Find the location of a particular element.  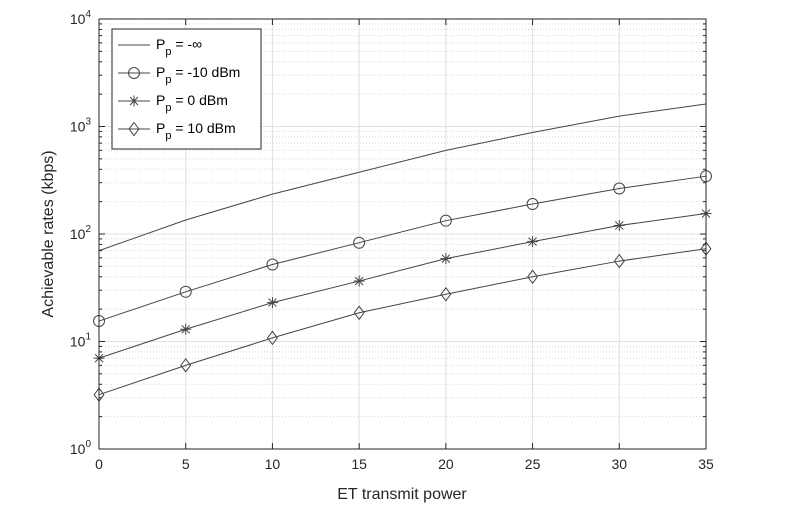

x-tick-label: 20 is located at coordinates (446, 464).